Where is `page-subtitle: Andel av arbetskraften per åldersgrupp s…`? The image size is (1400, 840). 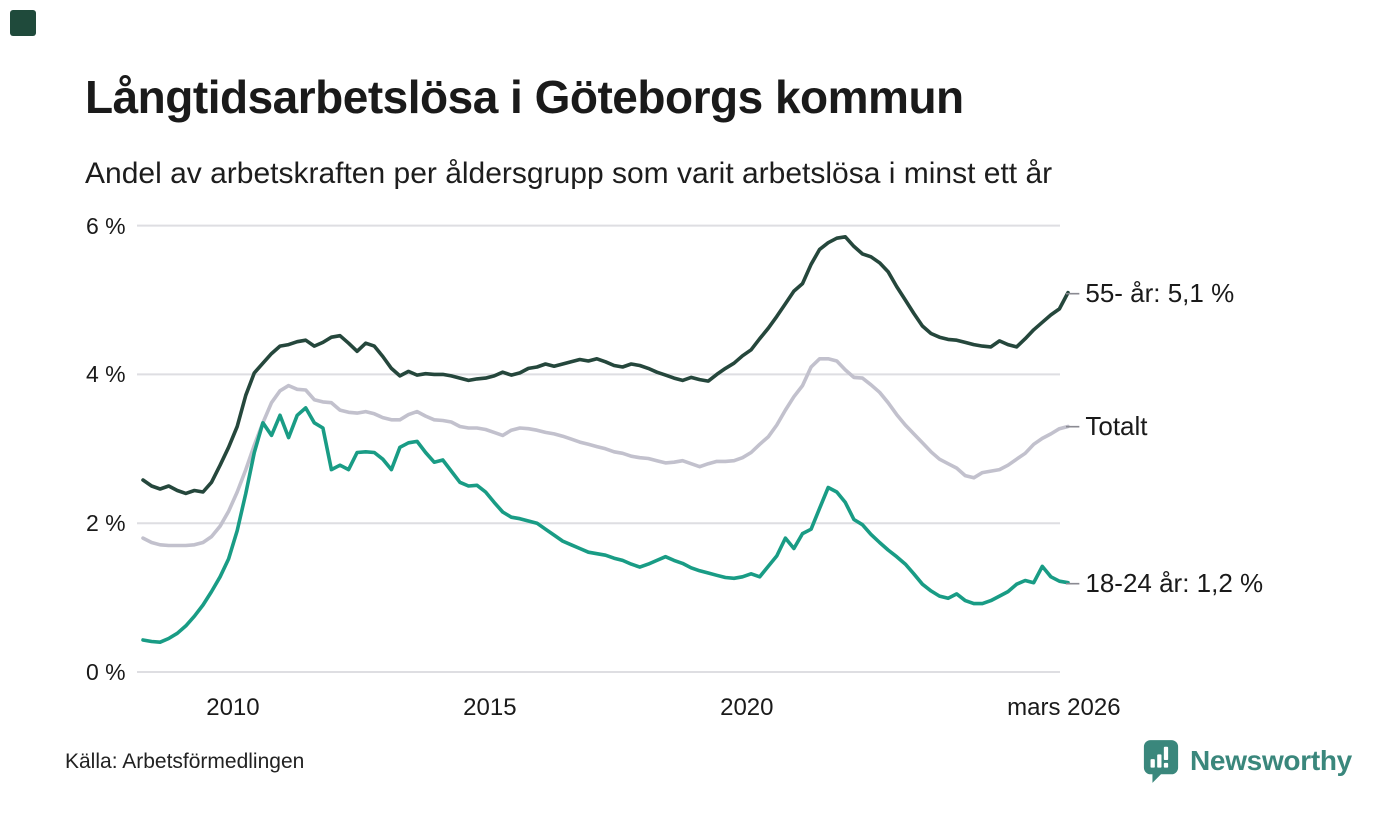 page-subtitle: Andel av arbetskraften per åldersgrupp s… is located at coordinates (569, 173).